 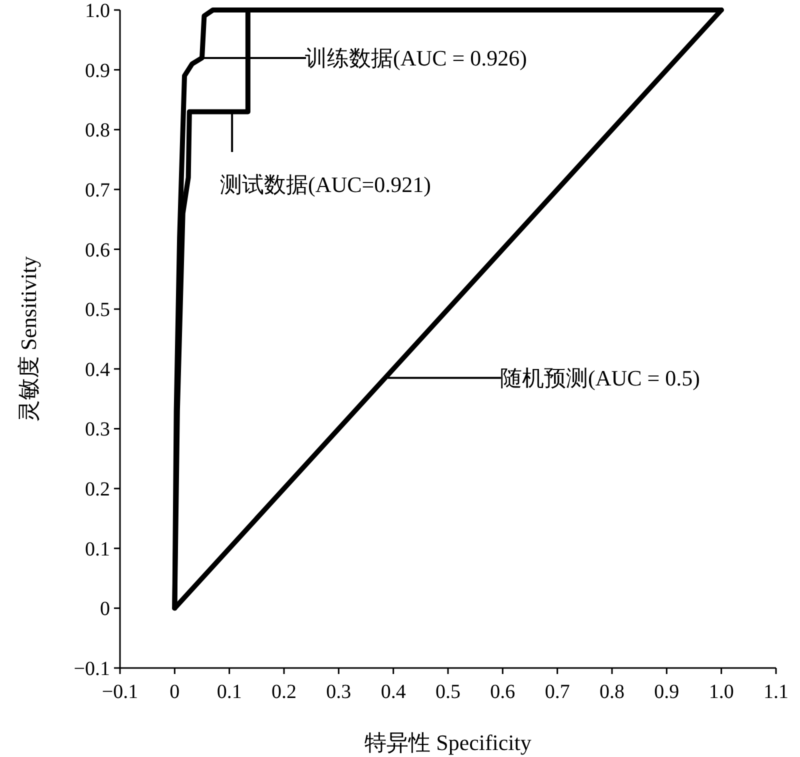 What do you see at coordinates (448, 742) in the screenshot?
I see `x-axis-title: 特异性 Specificity` at bounding box center [448, 742].